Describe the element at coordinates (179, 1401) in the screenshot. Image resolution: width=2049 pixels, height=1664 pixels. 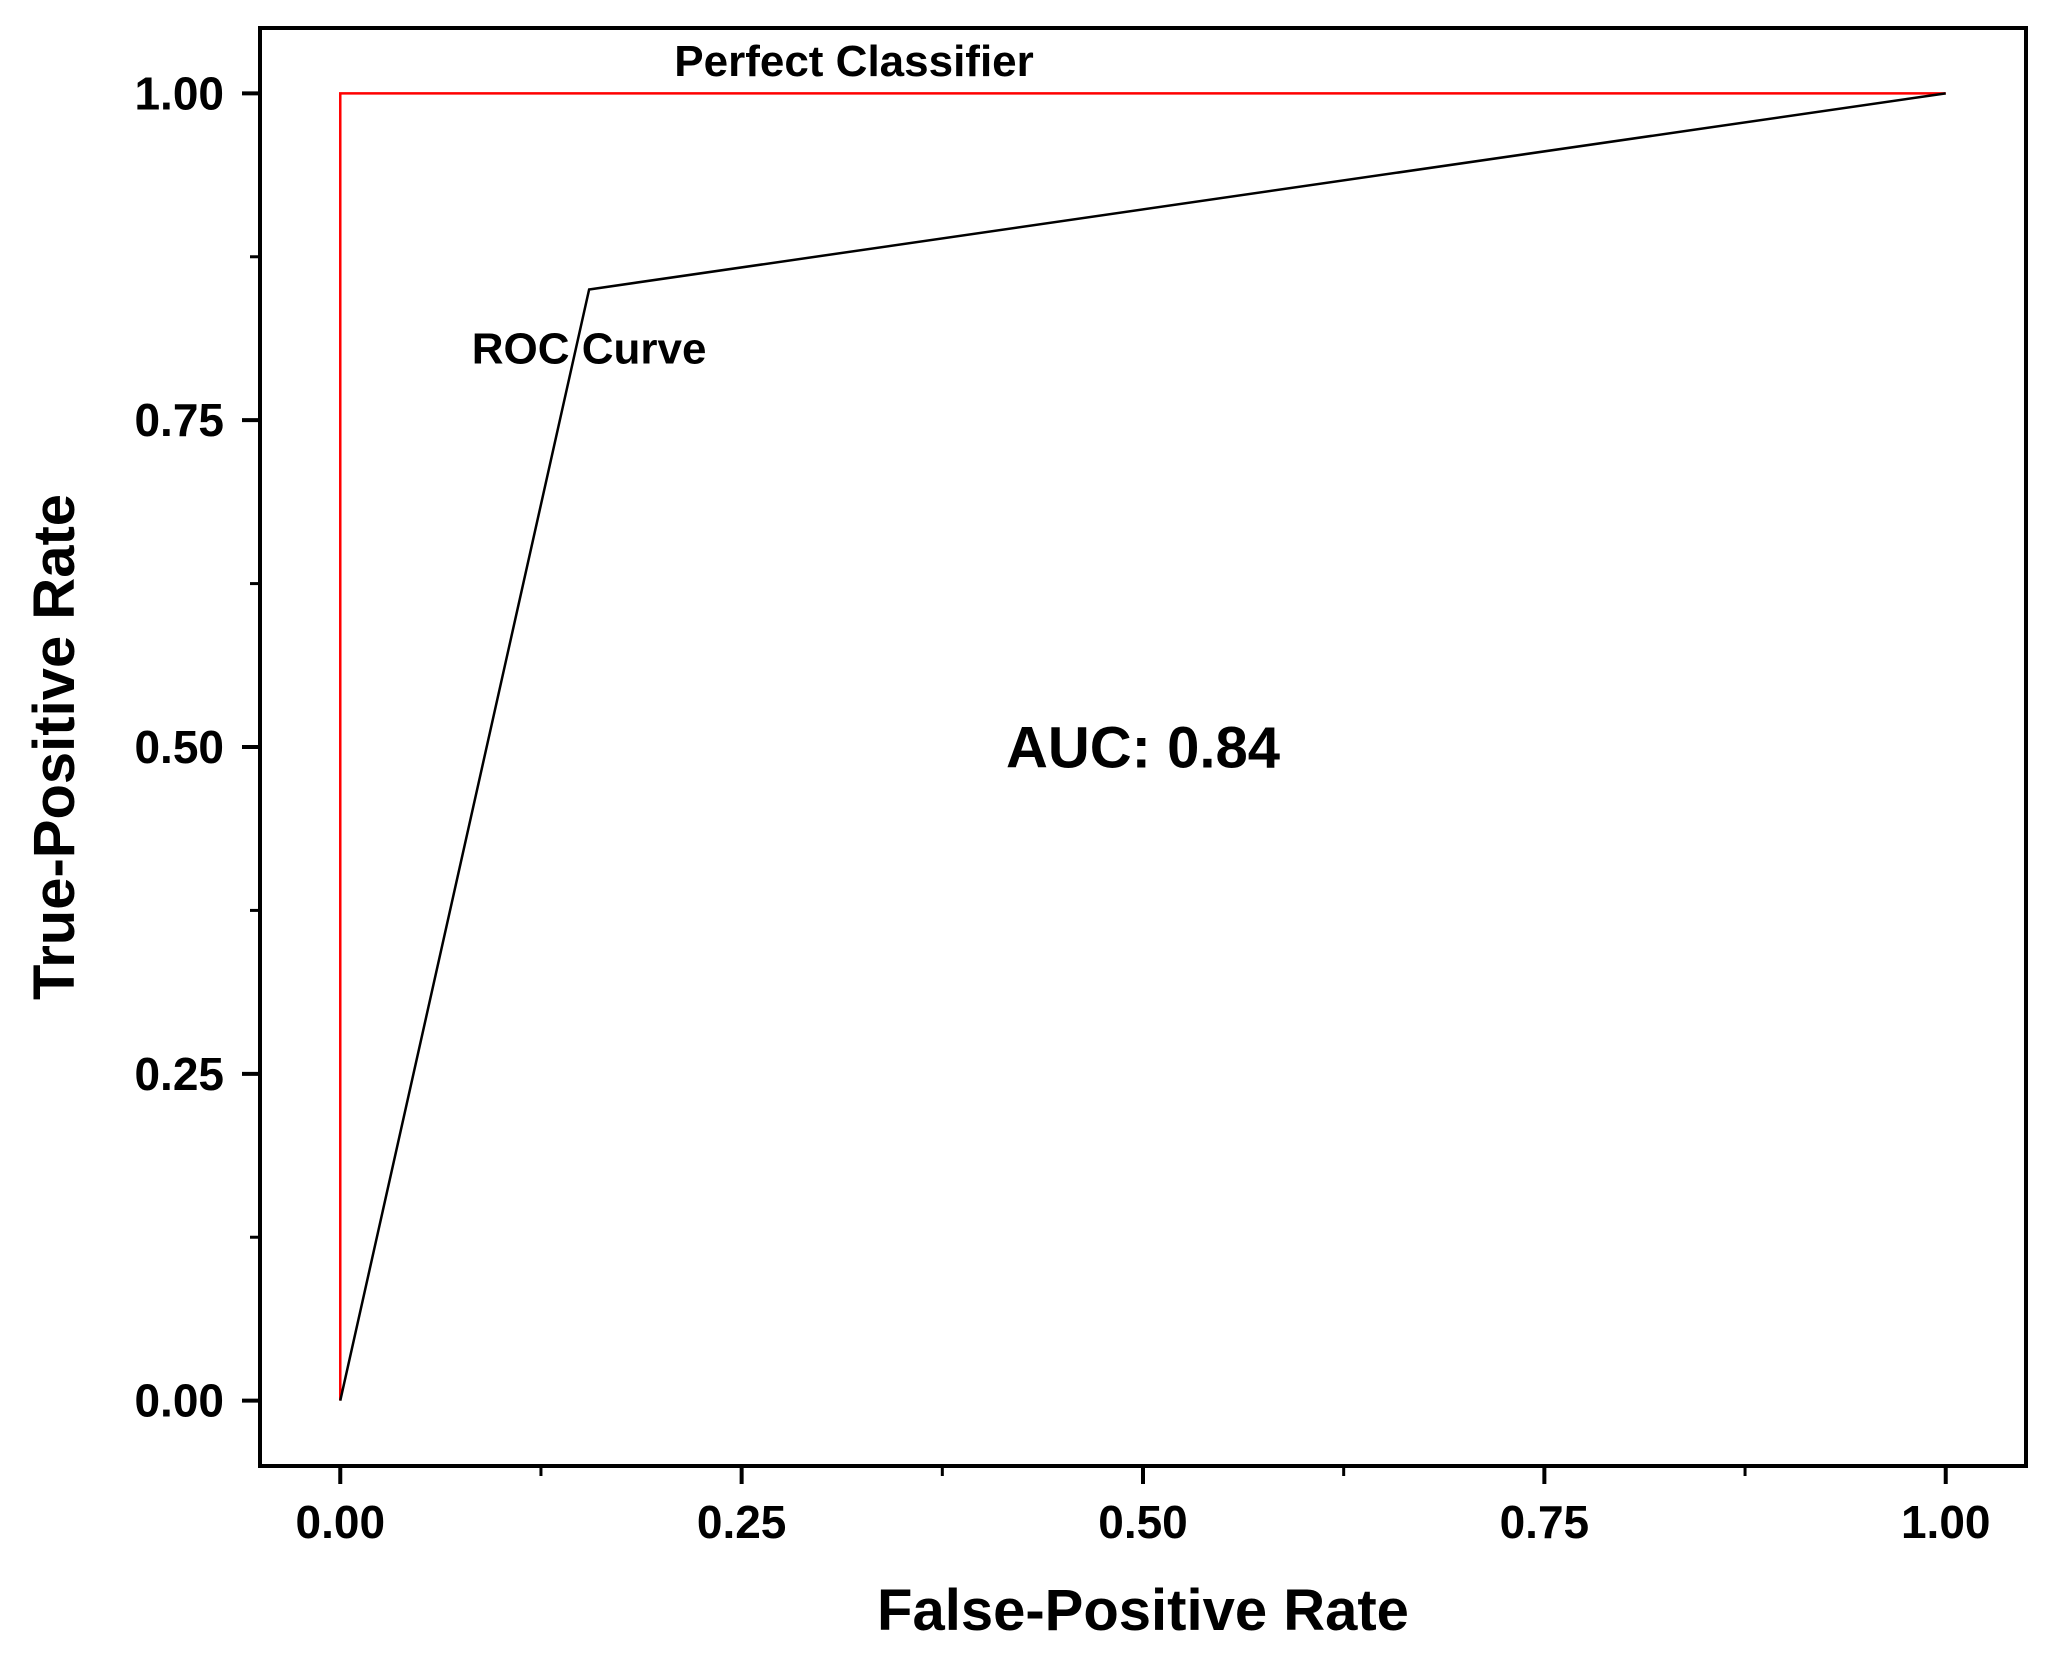
I see `y-tick-label: 0.00` at that location.